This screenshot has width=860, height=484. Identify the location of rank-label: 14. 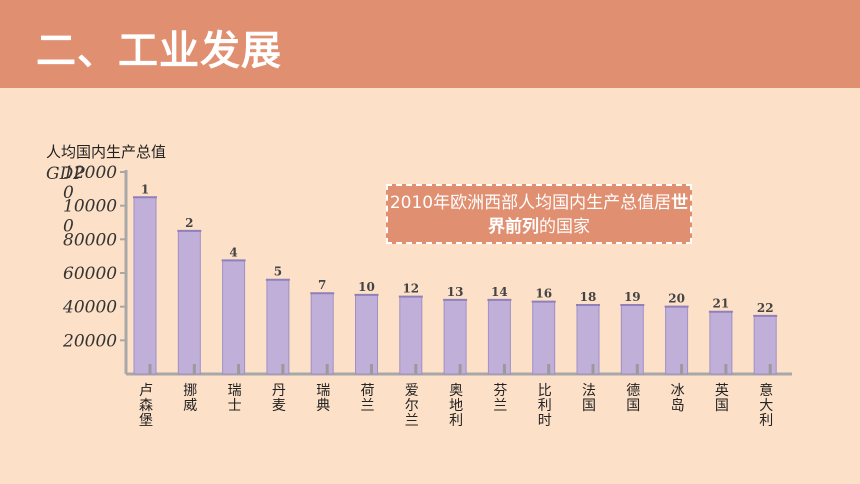
(499, 292).